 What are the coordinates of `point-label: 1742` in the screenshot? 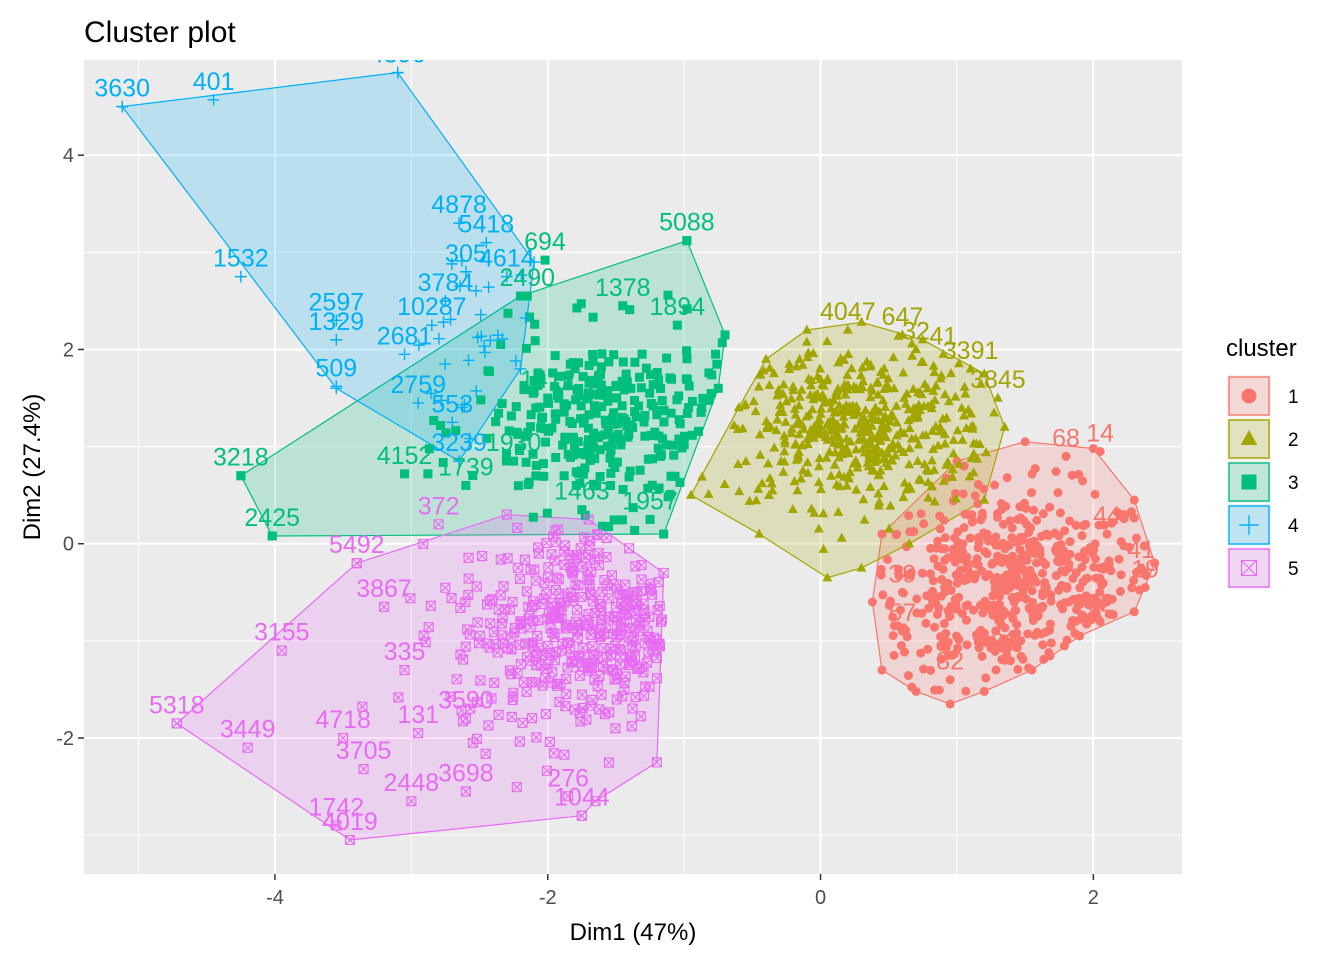 It's located at (337, 807).